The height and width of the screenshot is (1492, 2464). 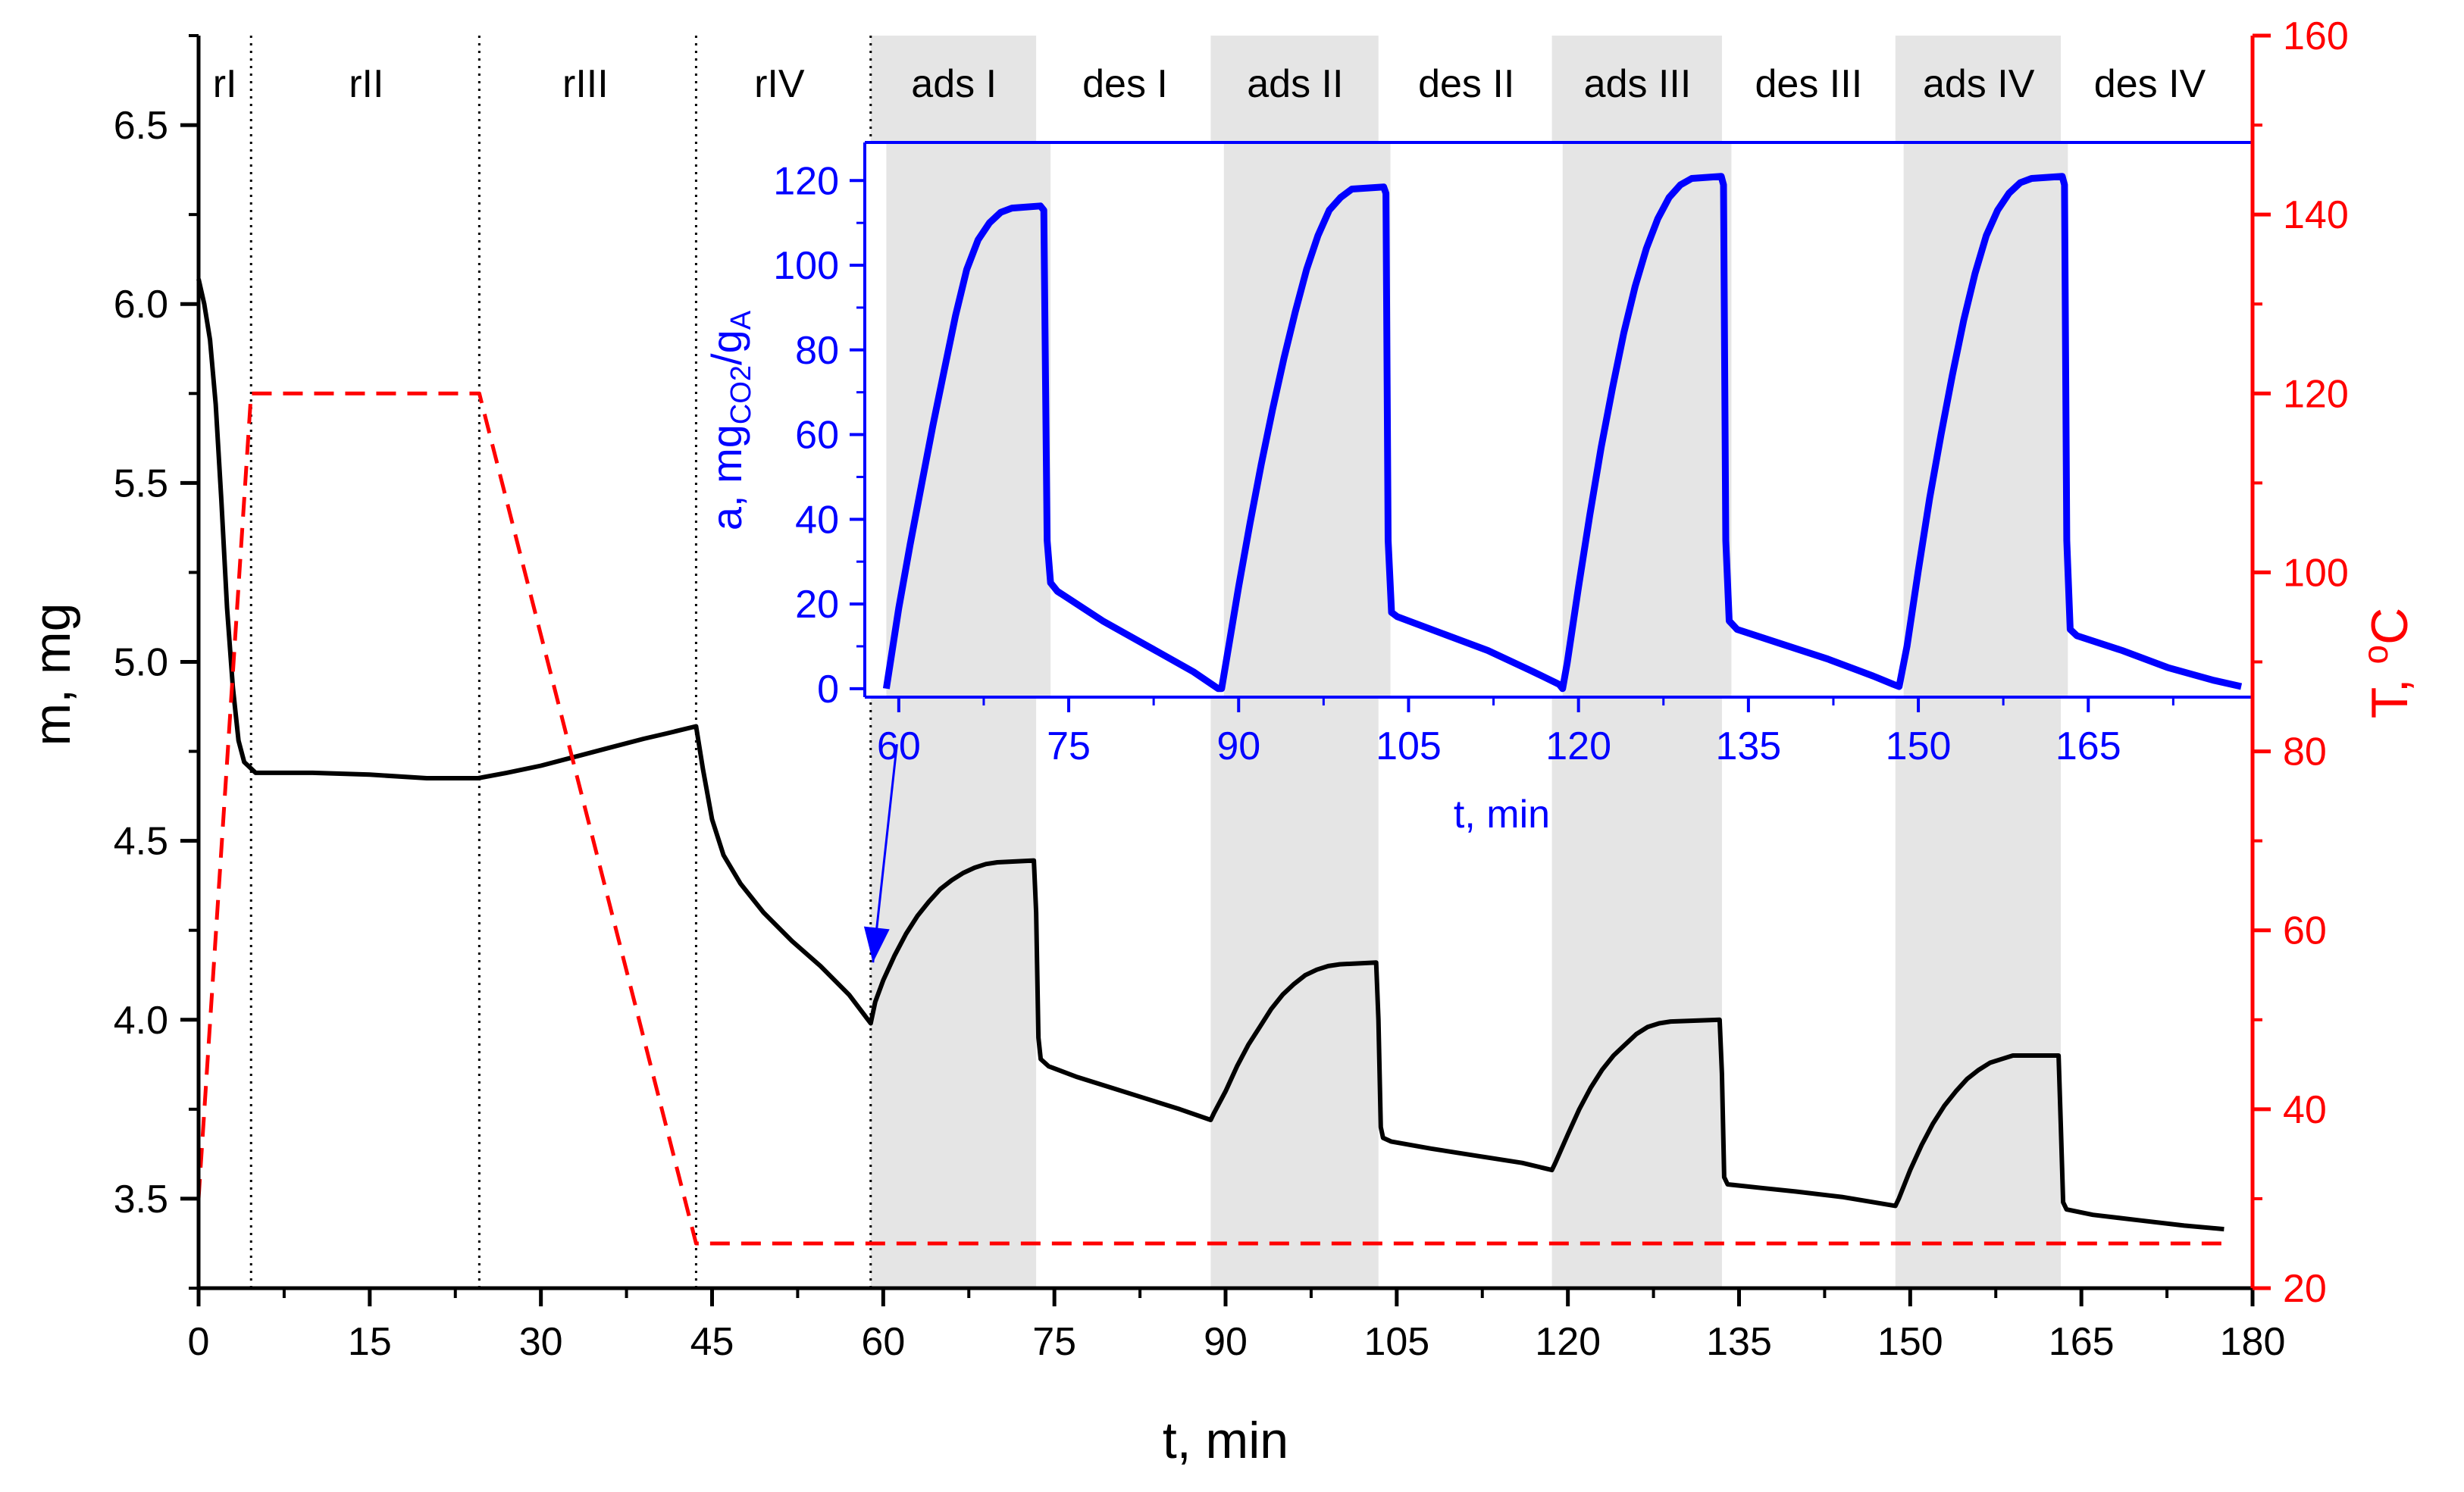 What do you see at coordinates (2305, 1110) in the screenshot?
I see `y2-tick-label-40: 40` at bounding box center [2305, 1110].